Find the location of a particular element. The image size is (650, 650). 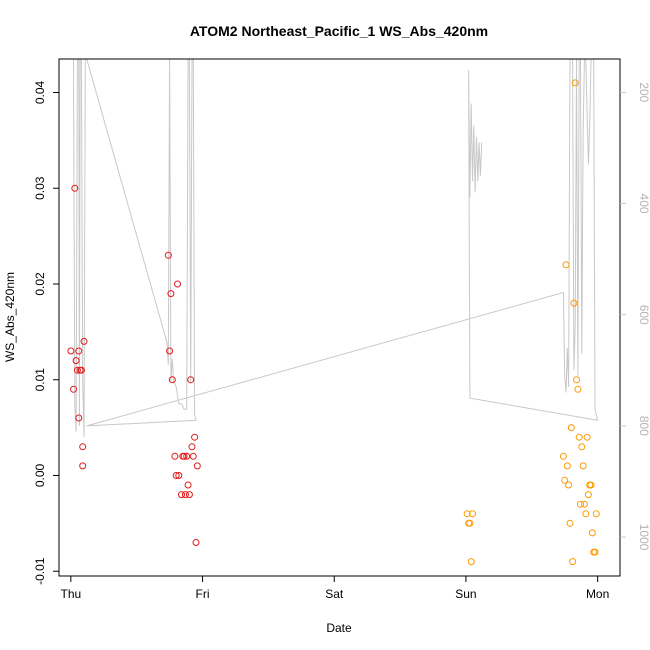

y2-tick-label: 600 is located at coordinates (643, 315).